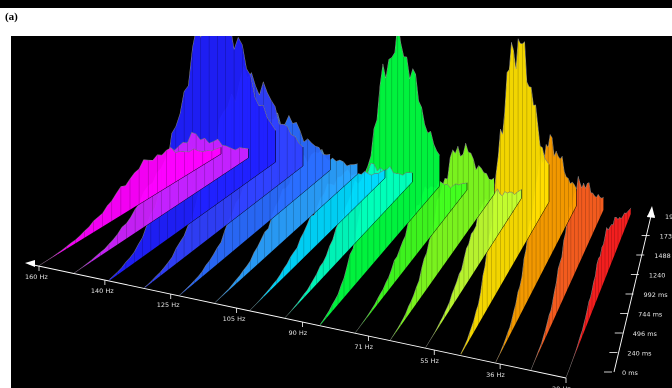 Image resolution: width=672 pixels, height=388 pixels. Describe the element at coordinates (656, 295) in the screenshot. I see `time-tick-label: 992 ms` at that location.